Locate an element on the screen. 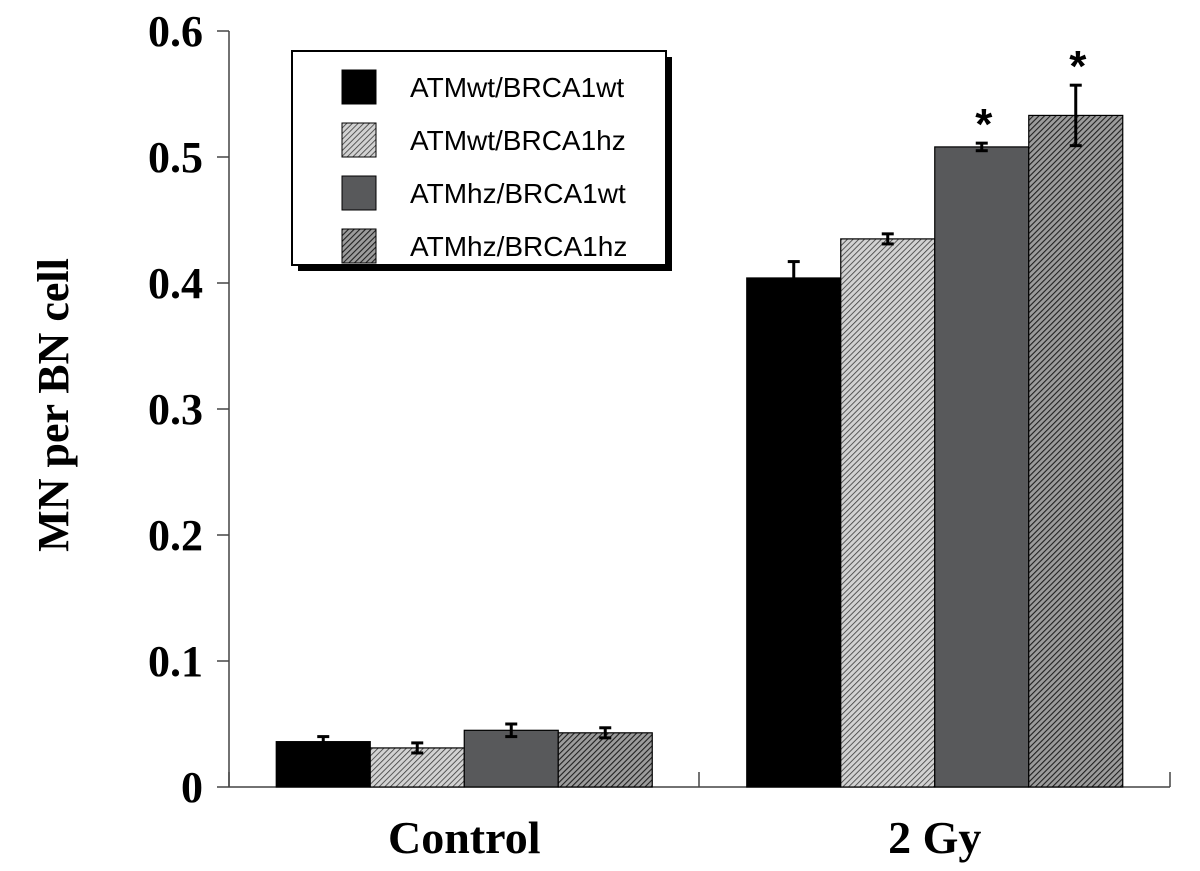 The image size is (1200, 871). y-tick-label: 0.2 is located at coordinates (175, 535).